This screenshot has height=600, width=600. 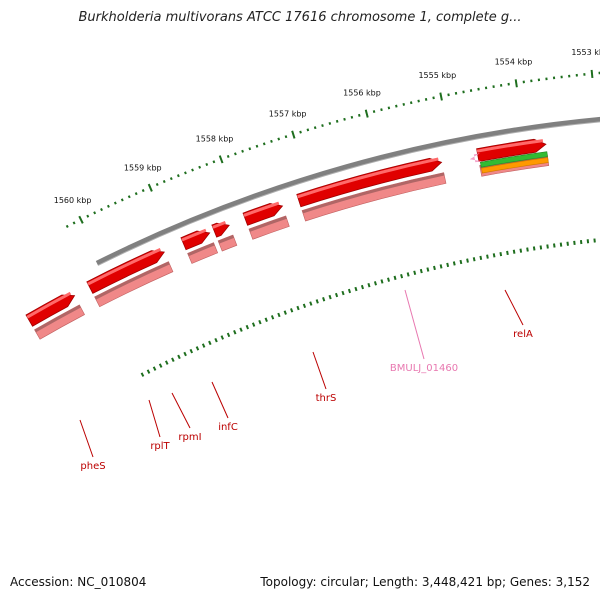 I want to click on accession-label: Accession: NC_010804, so click(x=78, y=582).